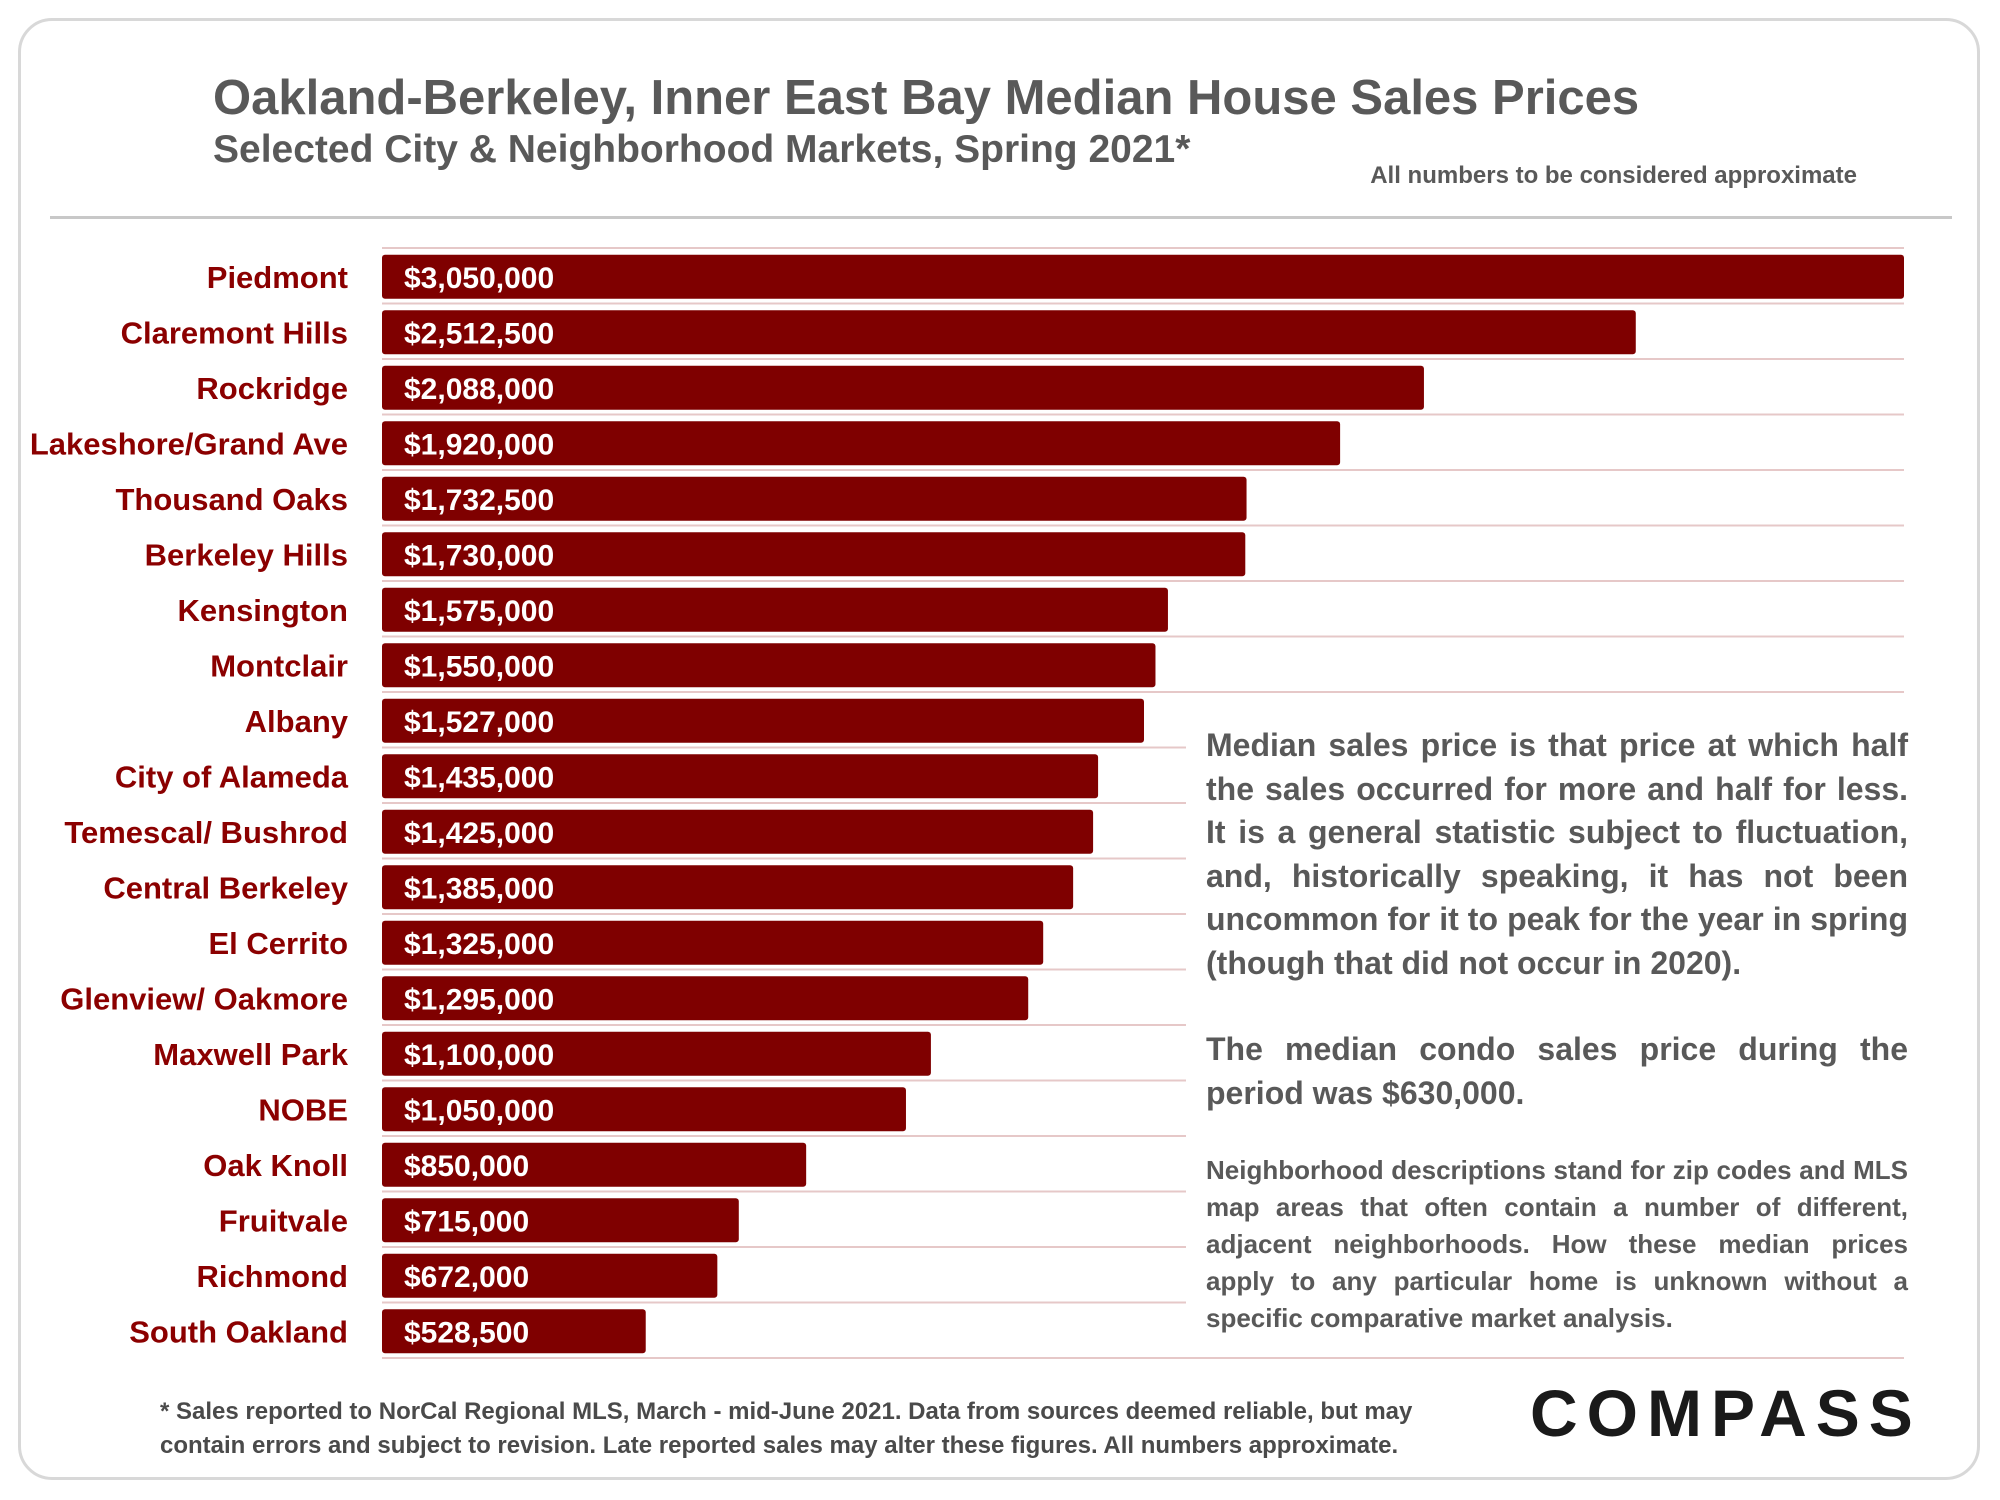 This screenshot has width=2000, height=1500. Describe the element at coordinates (246, 554) in the screenshot. I see `category-label: Berkeley Hills` at that location.